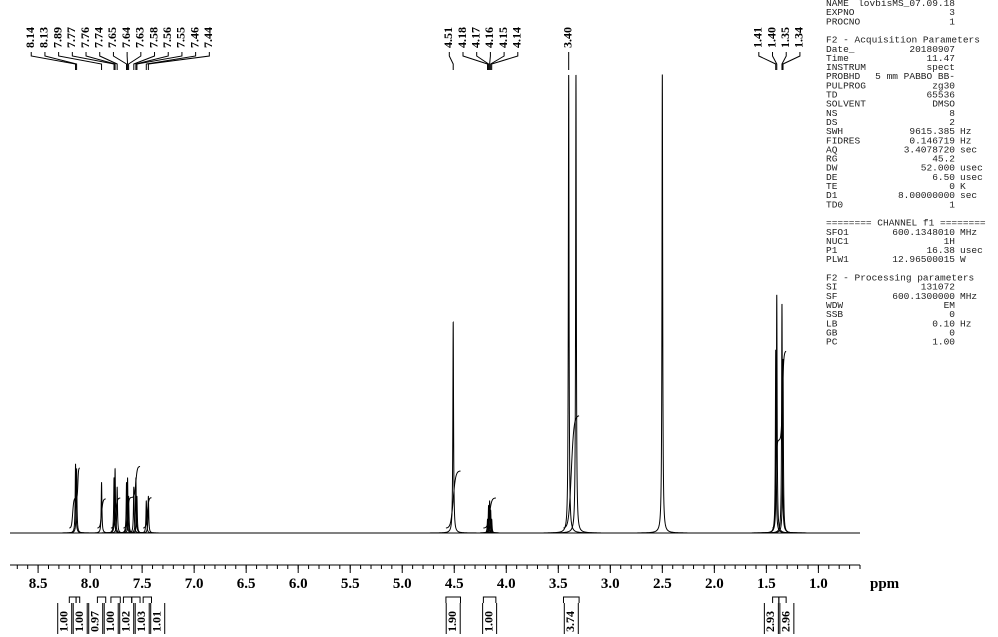  Describe the element at coordinates (846, 67) in the screenshot. I see `param-name: INSTRUM` at that location.